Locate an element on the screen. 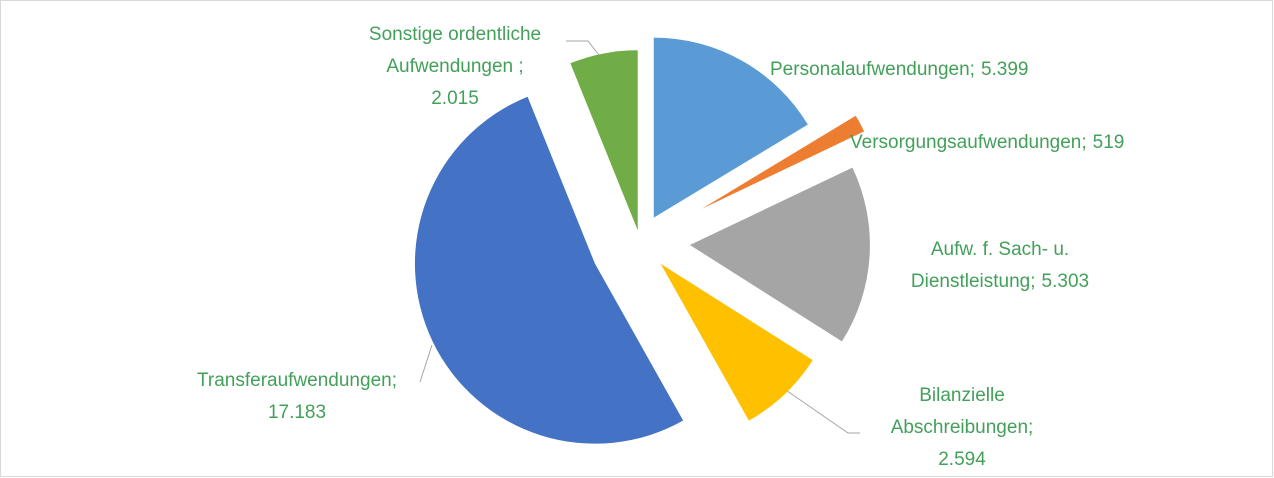 The image size is (1274, 478). value-label: 2.594 is located at coordinates (962, 459).